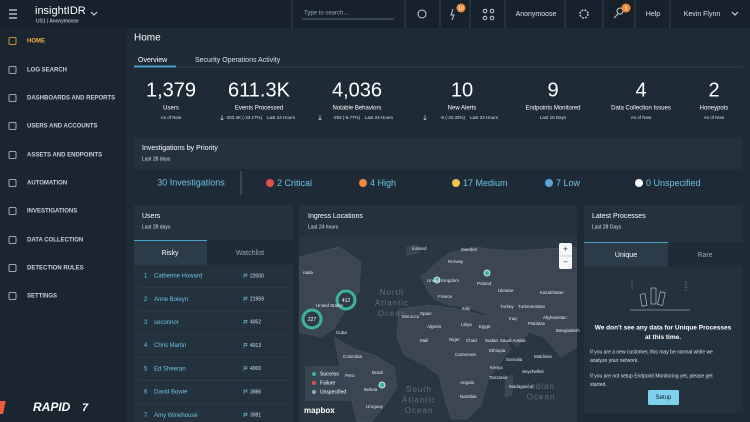  What do you see at coordinates (568, 330) in the screenshot?
I see `map-label: Bangladesh` at bounding box center [568, 330].